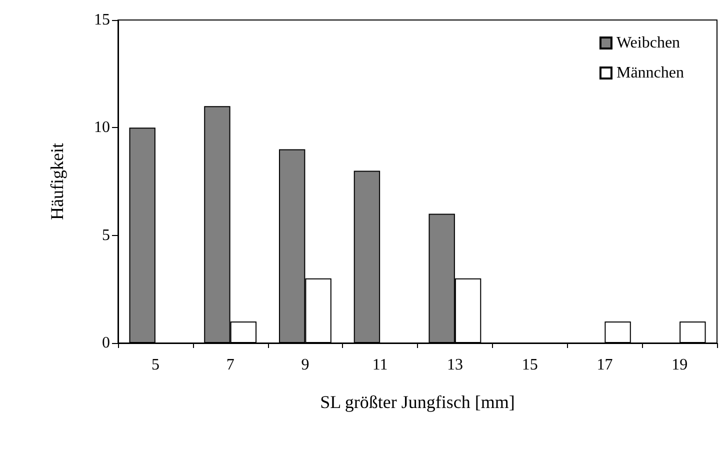  What do you see at coordinates (648, 43) in the screenshot?
I see `legend-label: Weibchen` at bounding box center [648, 43].